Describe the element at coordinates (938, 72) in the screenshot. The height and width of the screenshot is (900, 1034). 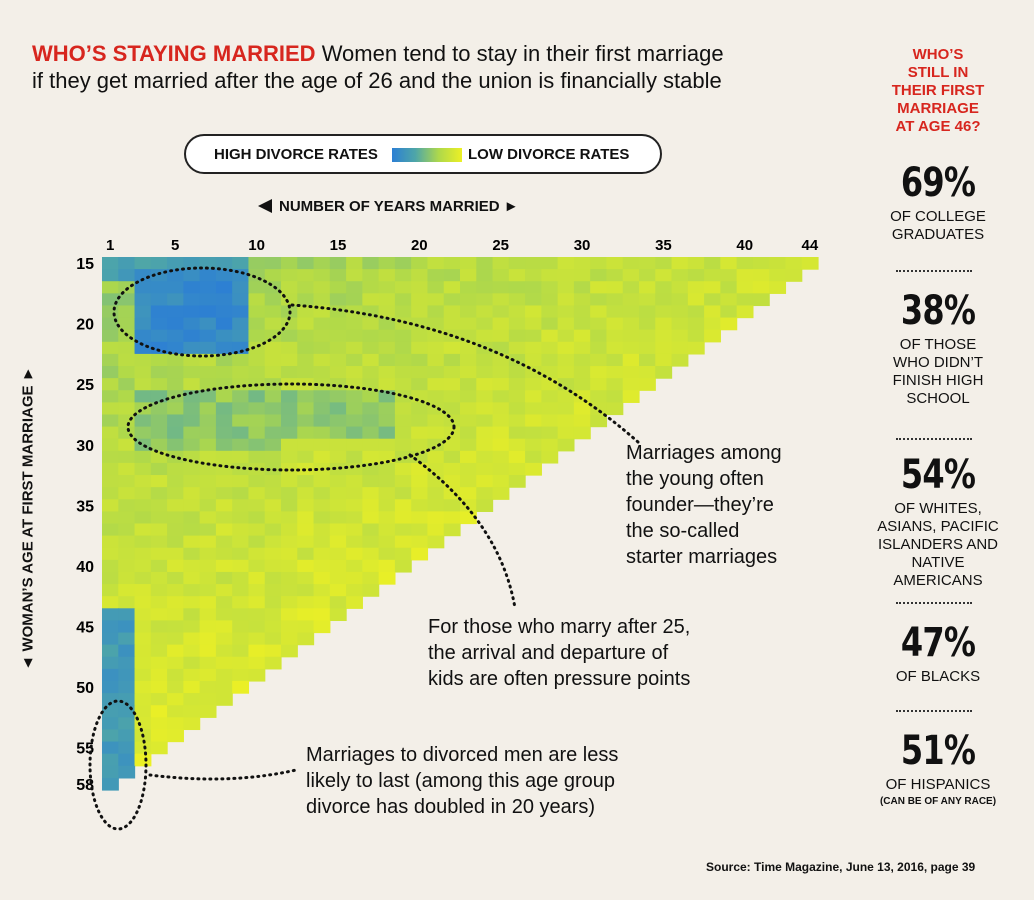
I see `question-line: STILL IN` at that location.